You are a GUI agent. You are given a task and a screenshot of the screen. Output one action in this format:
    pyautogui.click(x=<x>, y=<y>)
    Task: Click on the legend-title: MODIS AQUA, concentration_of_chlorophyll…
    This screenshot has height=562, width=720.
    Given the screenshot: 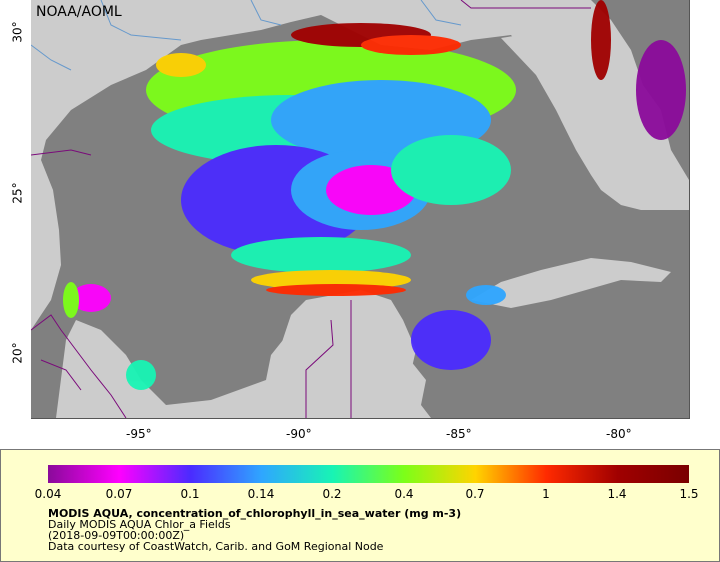 What is the action you would take?
    pyautogui.click(x=255, y=513)
    